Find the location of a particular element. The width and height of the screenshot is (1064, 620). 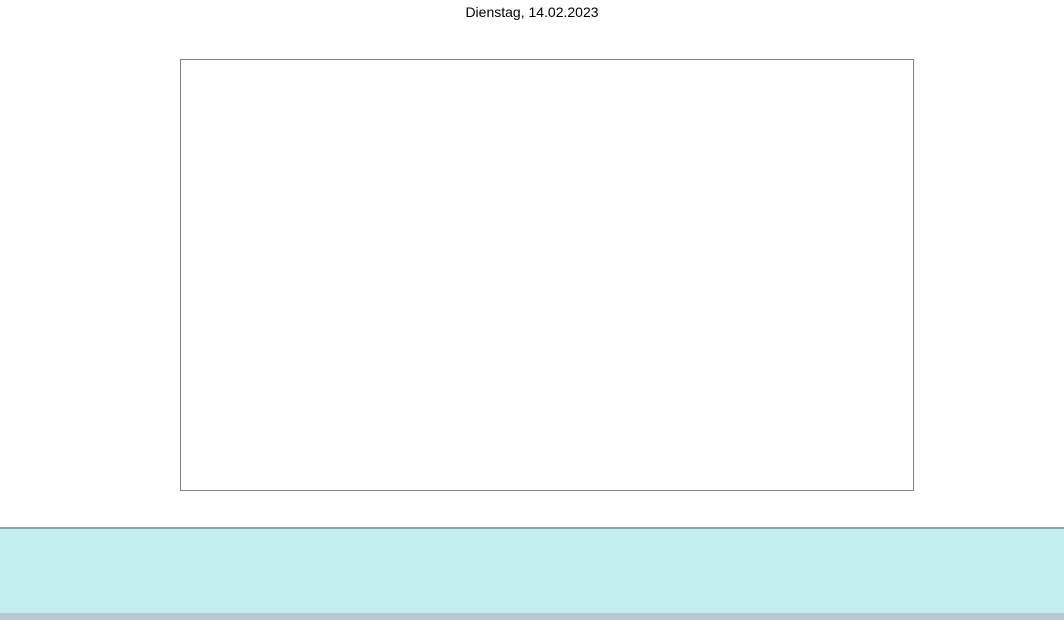

statistics-table is located at coordinates (532, 571).